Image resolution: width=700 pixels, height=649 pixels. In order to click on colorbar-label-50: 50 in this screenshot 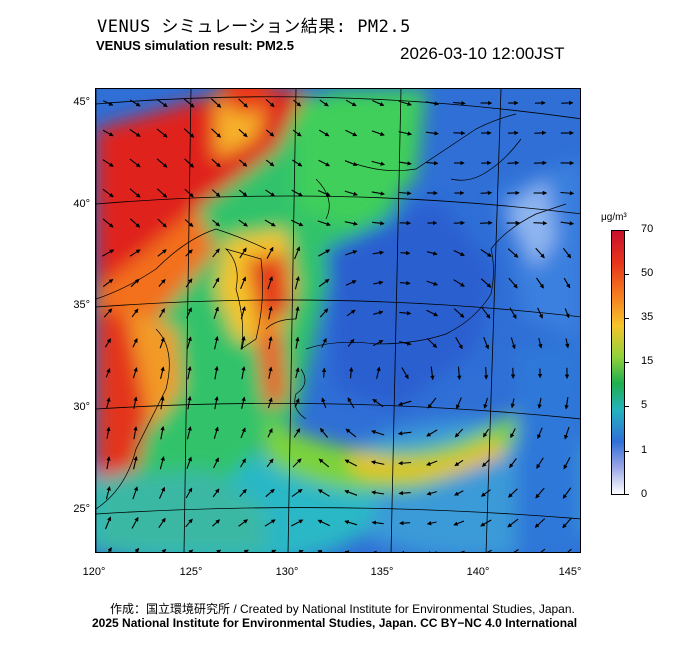, I will do `click(647, 273)`.